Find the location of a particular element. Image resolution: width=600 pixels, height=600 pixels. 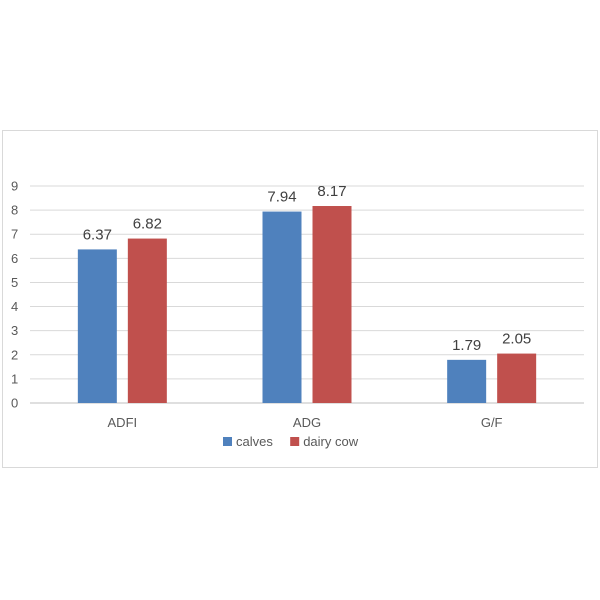

data-label: 7.94 is located at coordinates (281, 197).